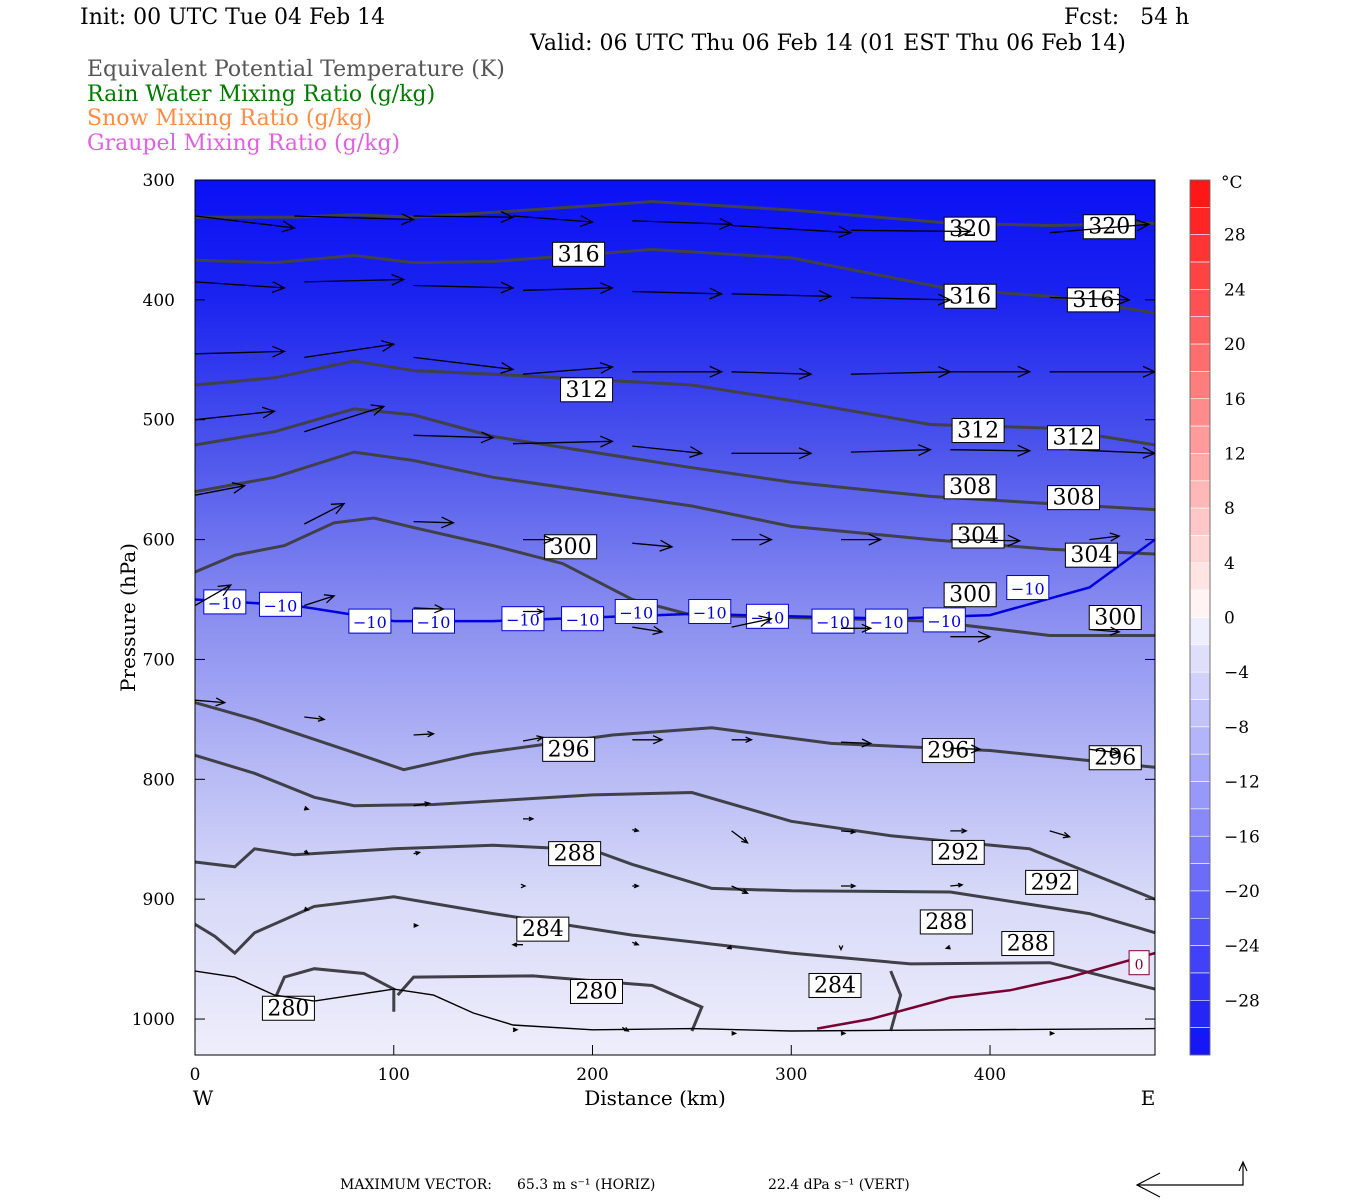 This screenshot has width=1350, height=1200. Describe the element at coordinates (970, 229) in the screenshot. I see `theta-e-label-0-0-text: 320` at that location.